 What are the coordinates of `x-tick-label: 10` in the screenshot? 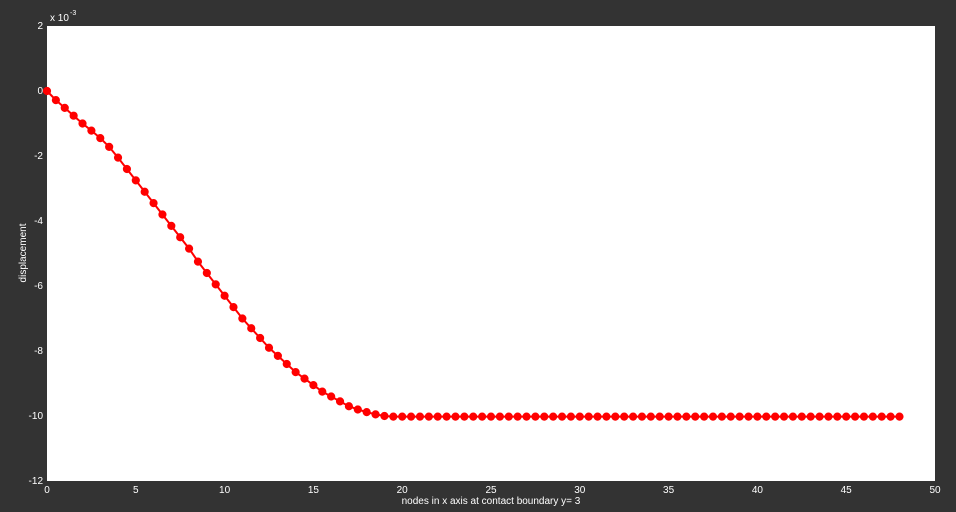 It's located at (225, 490).